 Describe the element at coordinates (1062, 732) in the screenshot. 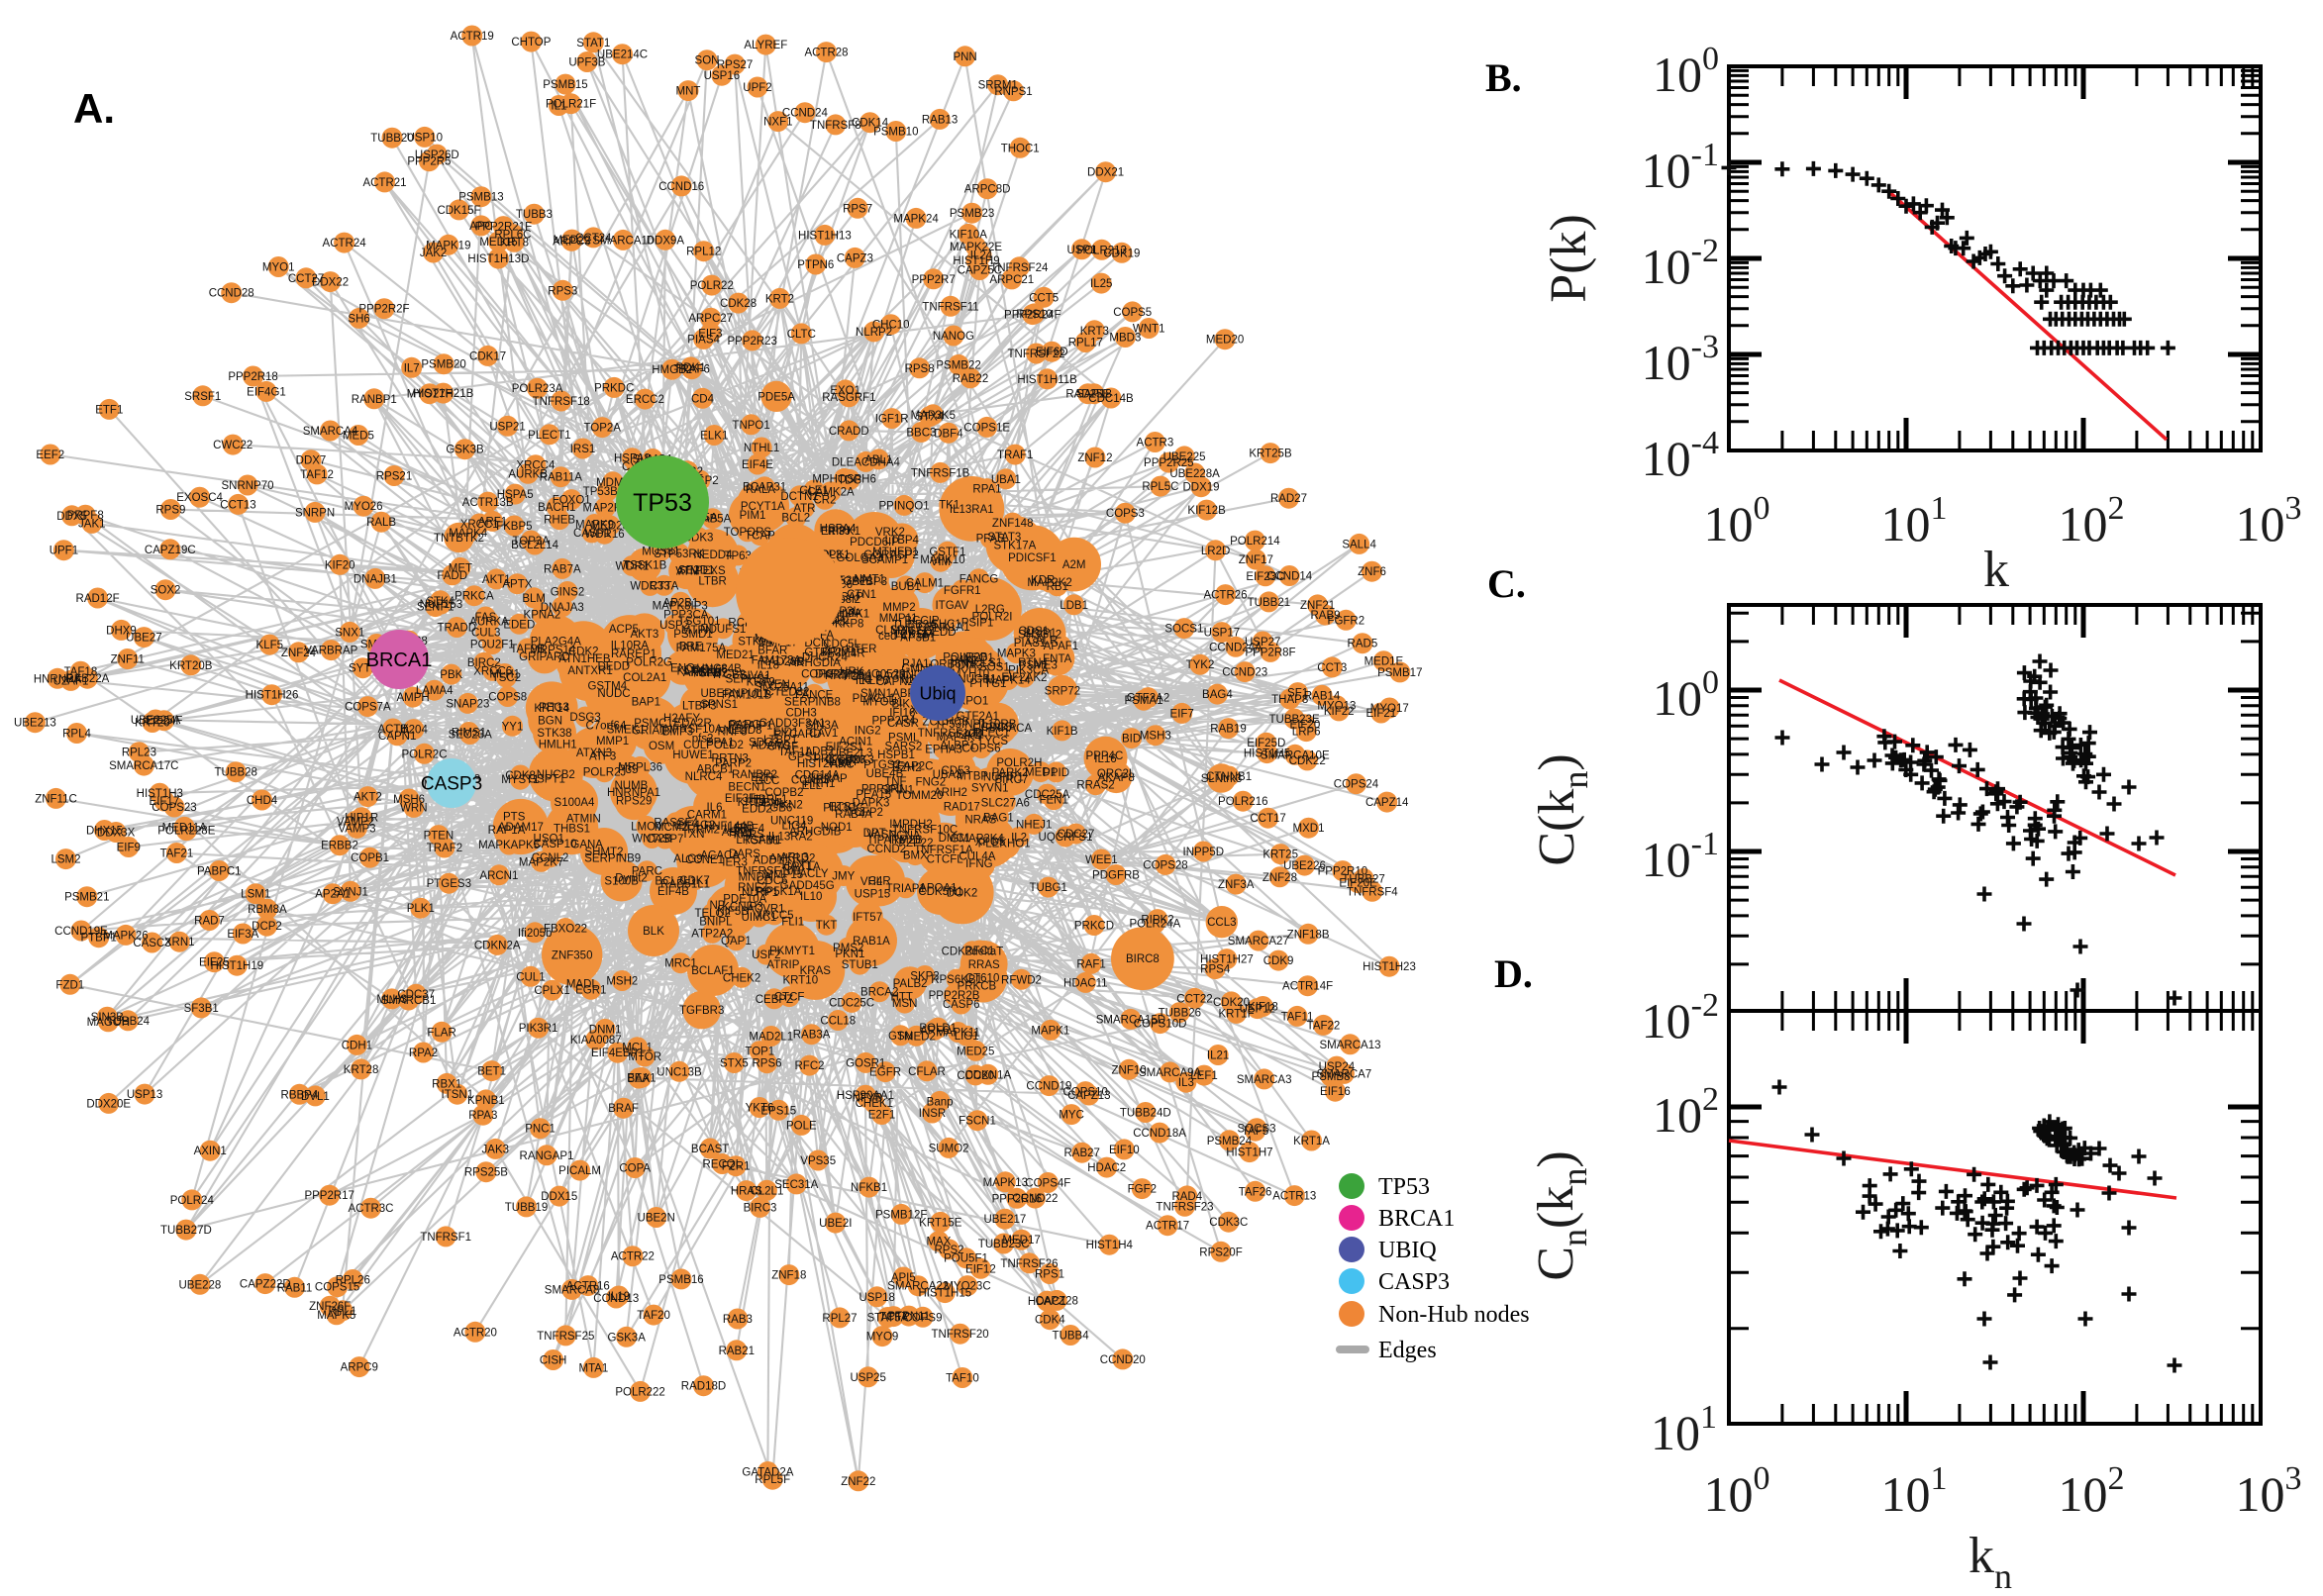

I see `svg-text: KIF1B` at that location.